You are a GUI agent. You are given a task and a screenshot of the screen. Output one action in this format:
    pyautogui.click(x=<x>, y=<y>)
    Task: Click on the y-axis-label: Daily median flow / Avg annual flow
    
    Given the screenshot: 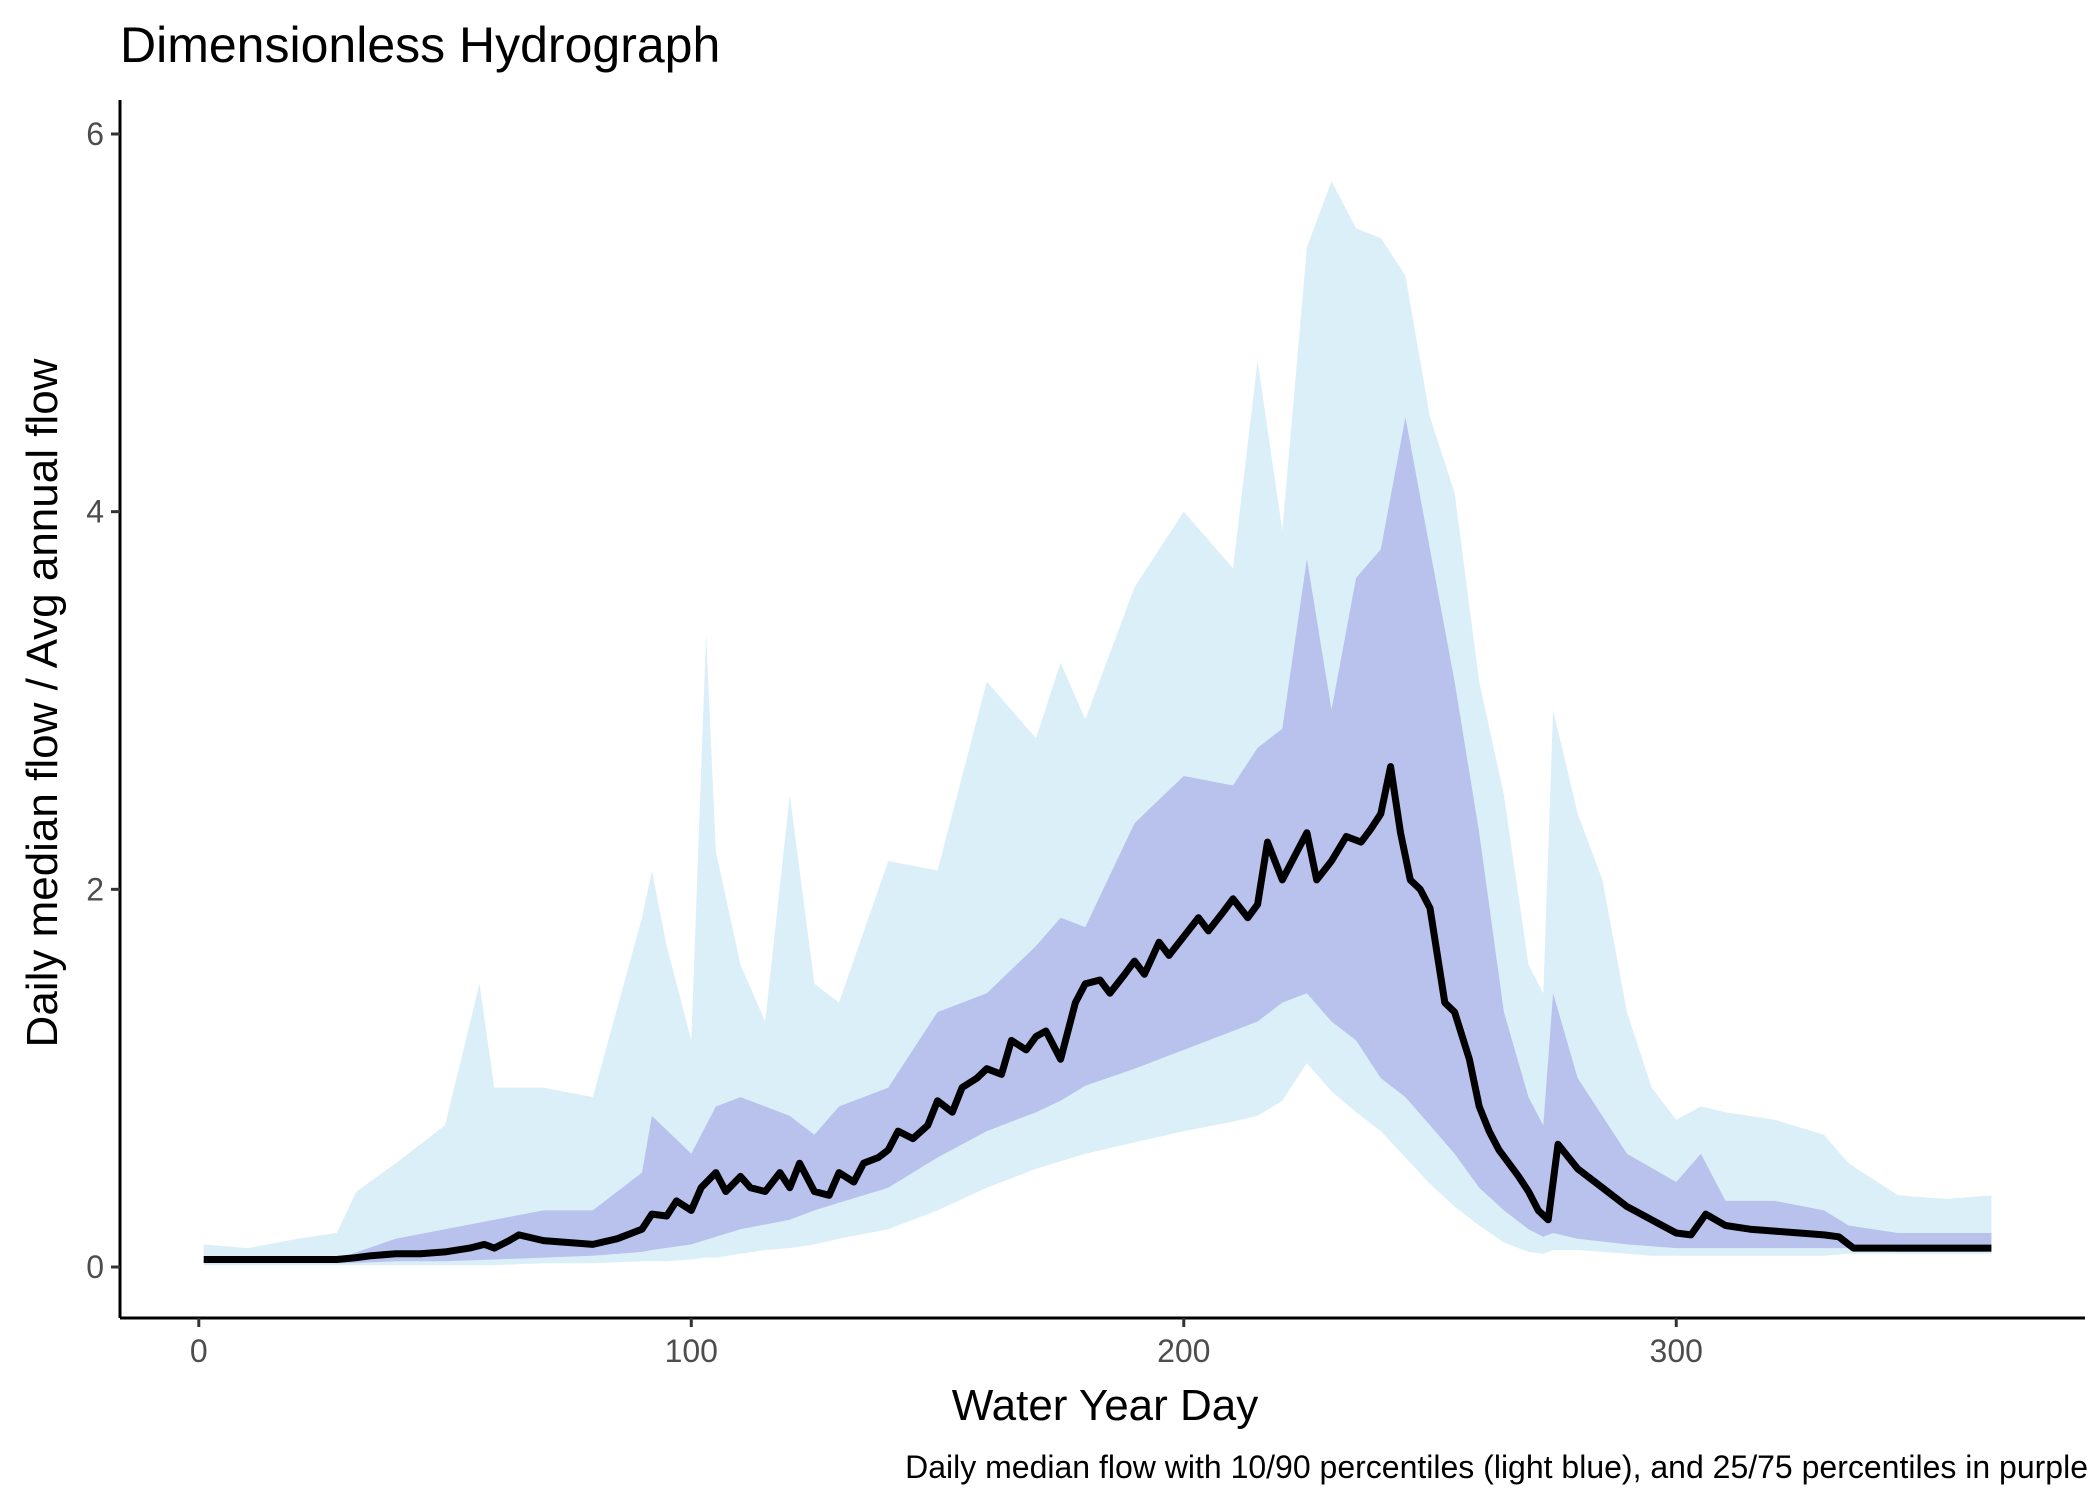 What is the action you would take?
    pyautogui.click(x=42, y=702)
    